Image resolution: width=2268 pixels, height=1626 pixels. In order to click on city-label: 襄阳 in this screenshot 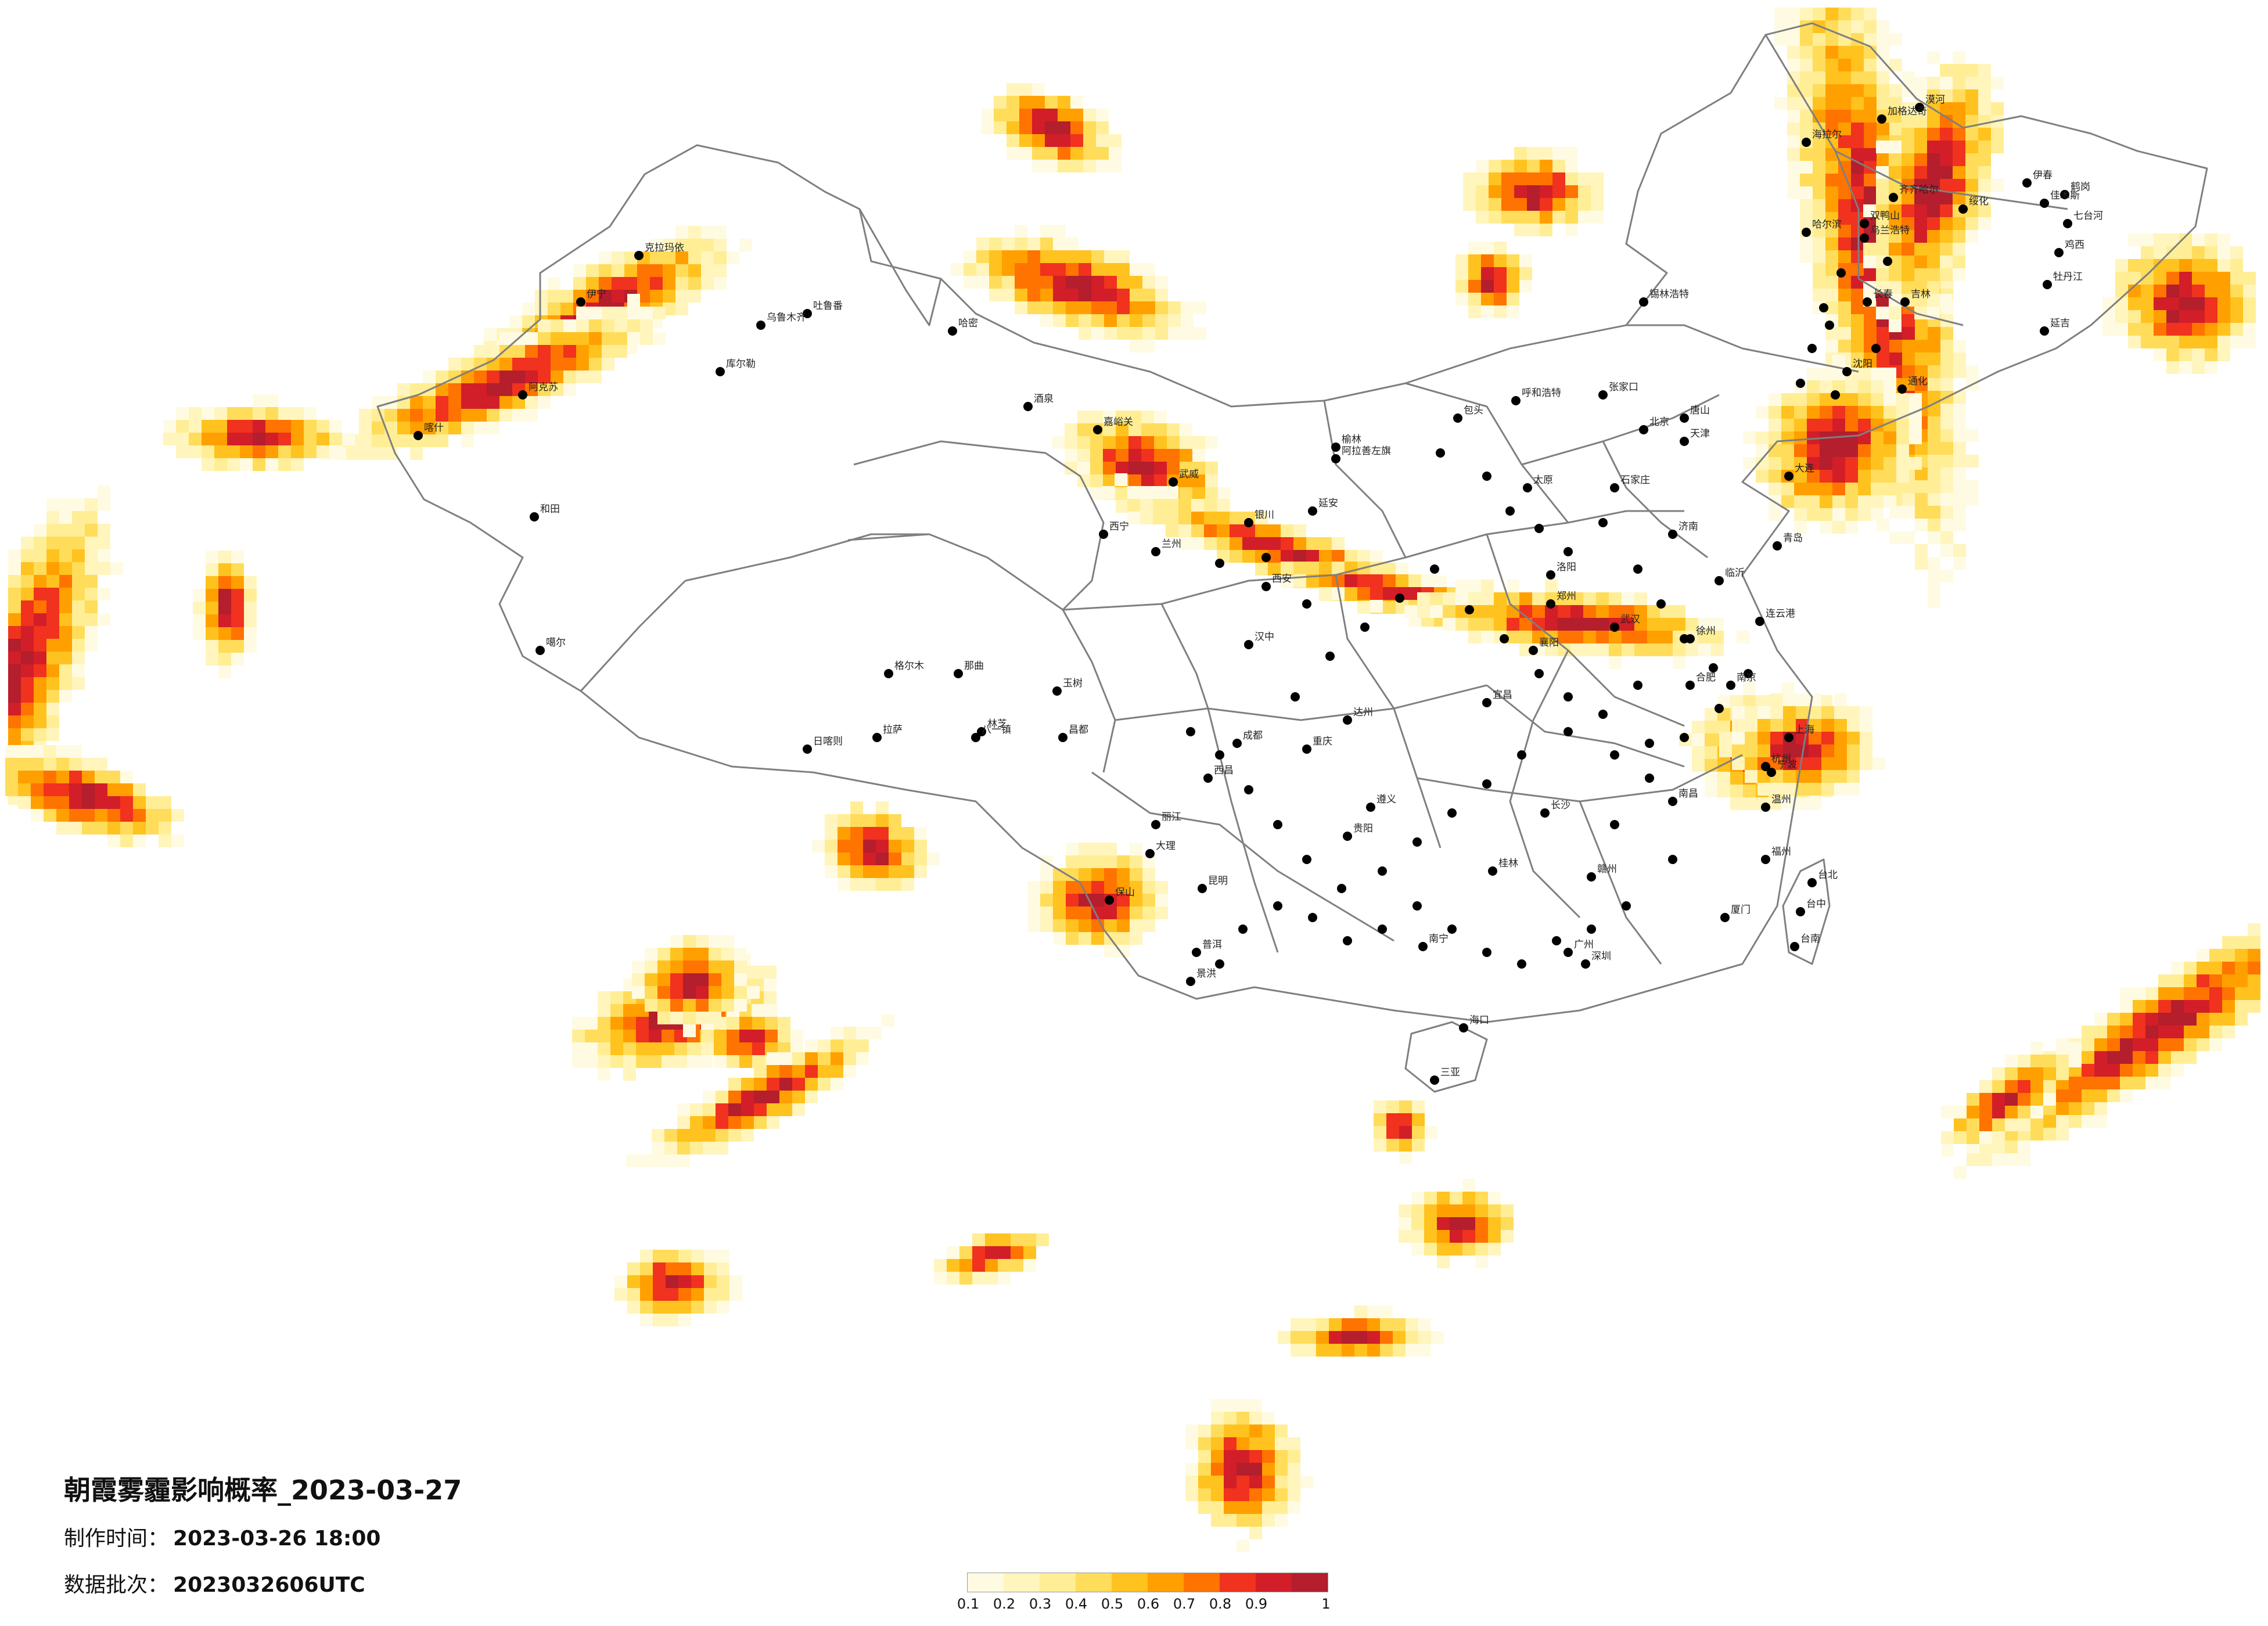, I will do `click(1549, 642)`.